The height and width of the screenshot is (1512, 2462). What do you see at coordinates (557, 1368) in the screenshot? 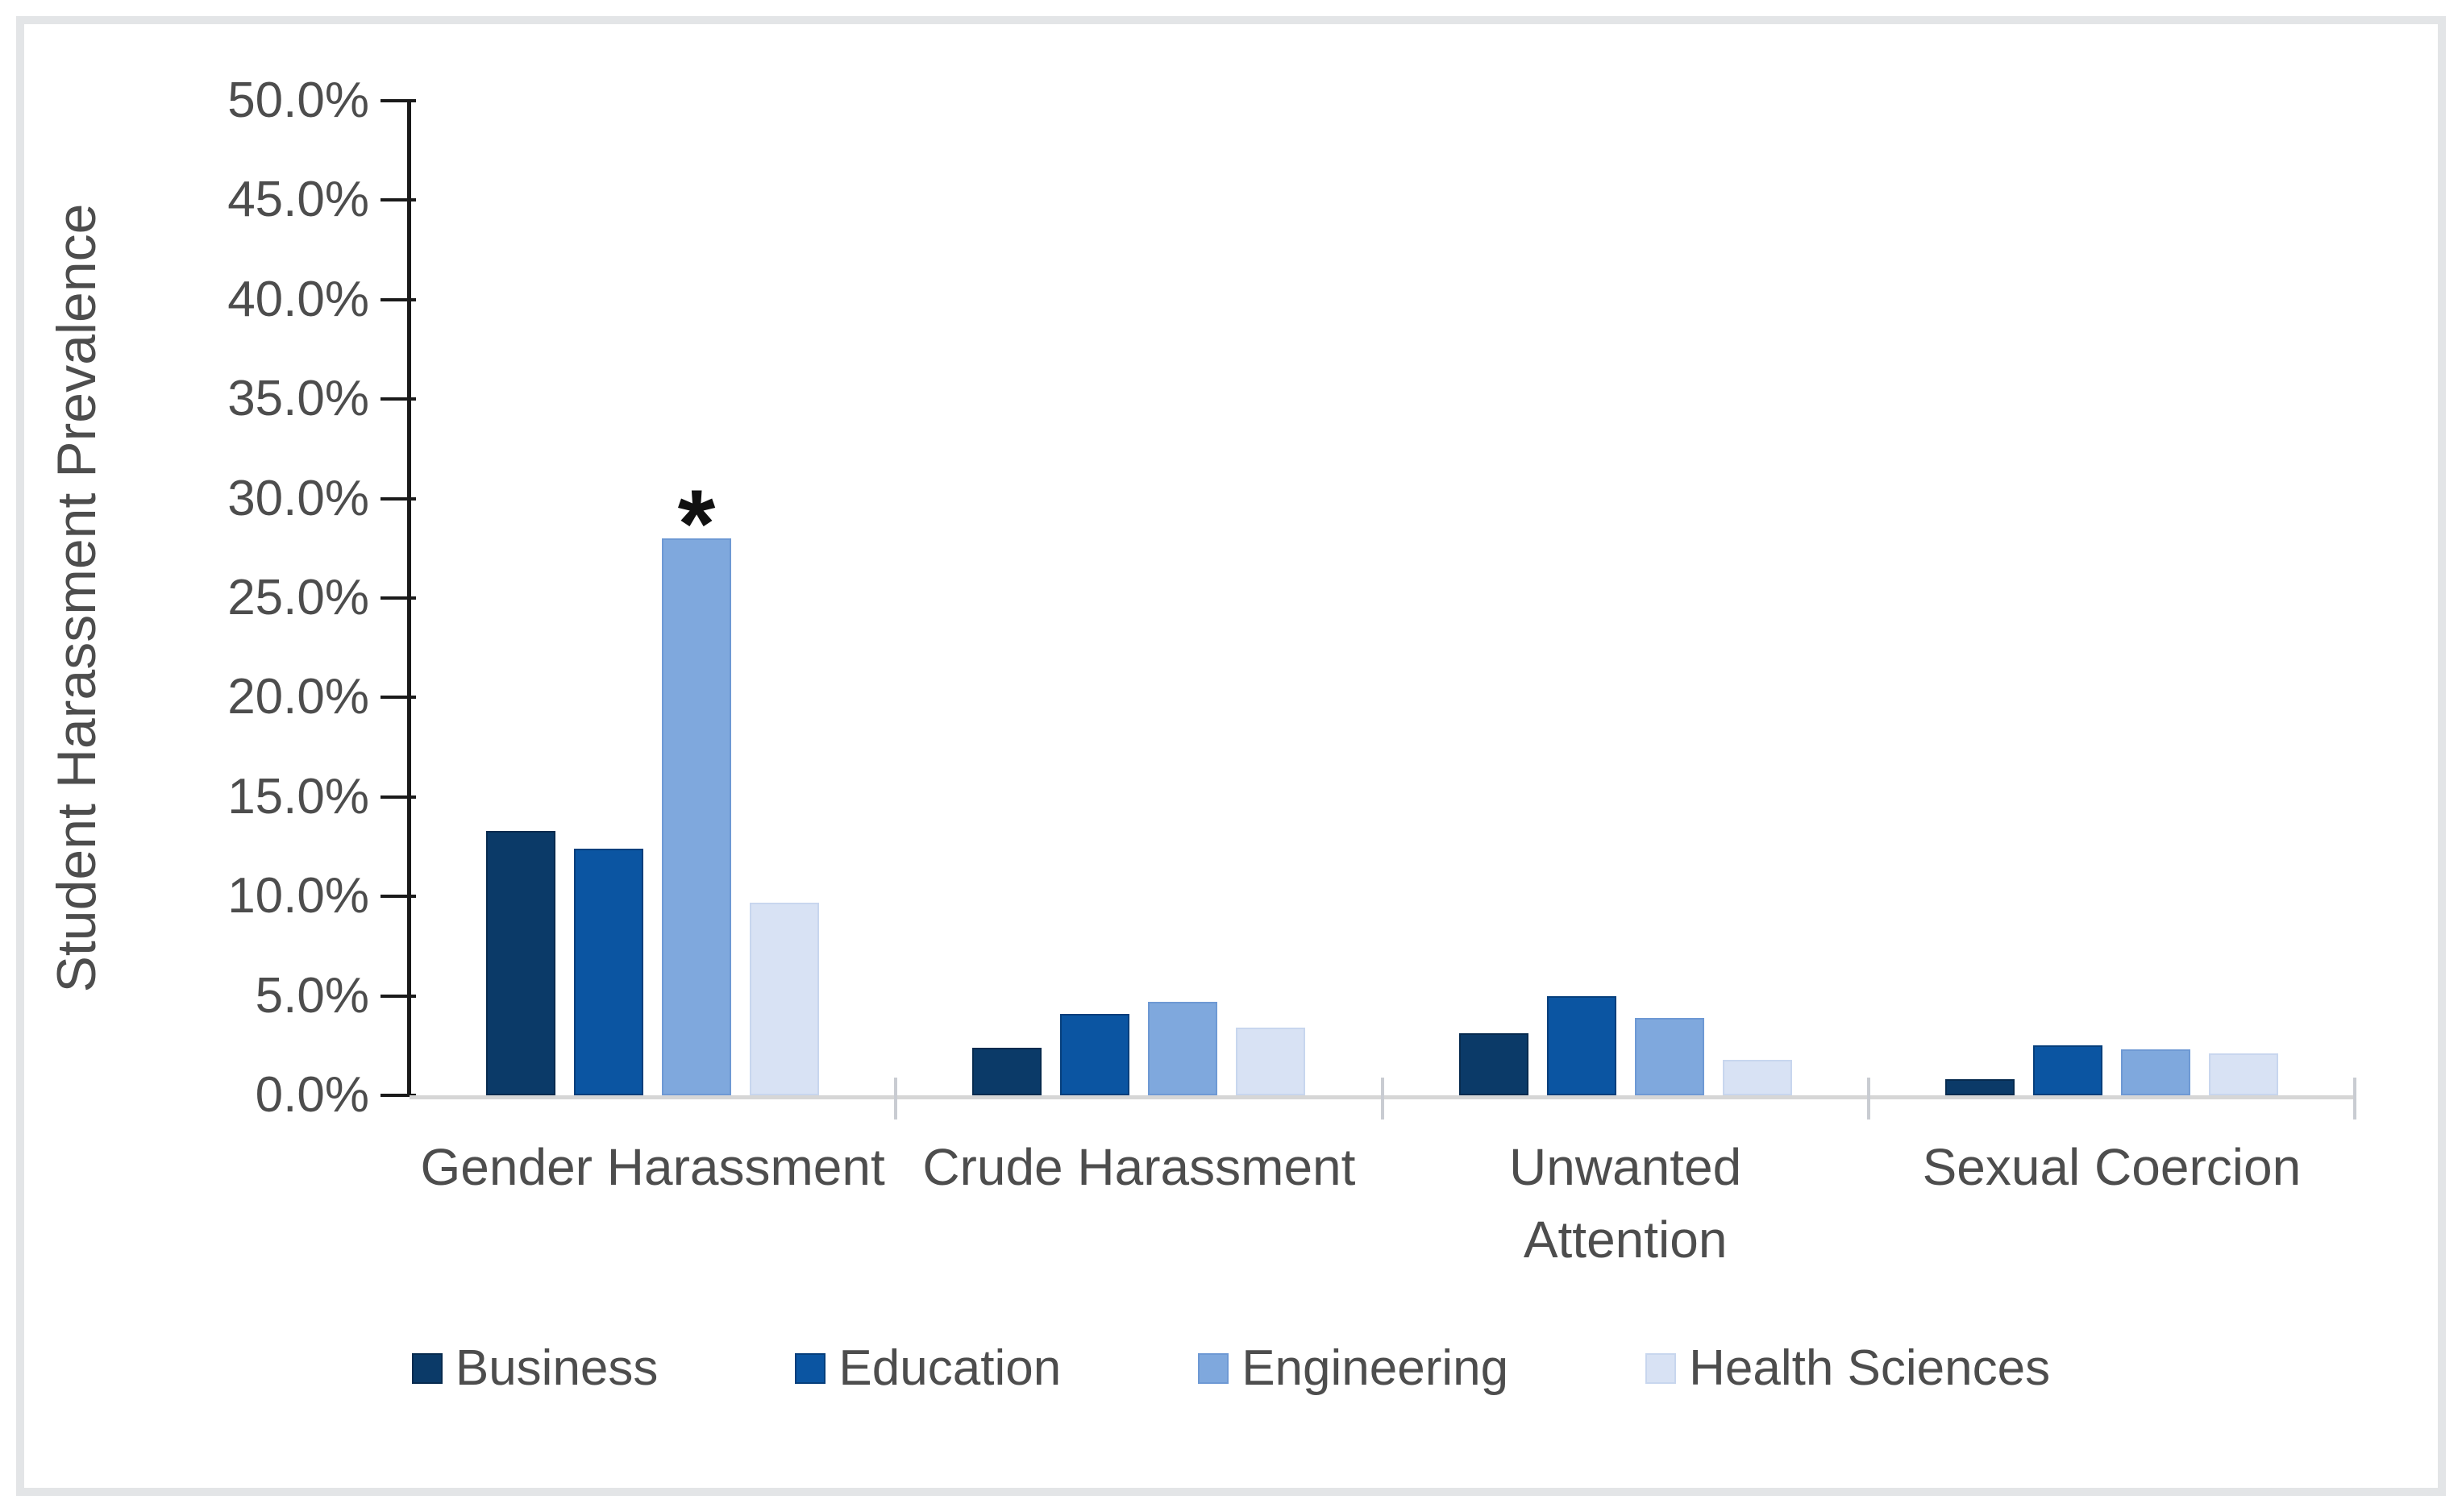
I see `legend-label: Business` at bounding box center [557, 1368].